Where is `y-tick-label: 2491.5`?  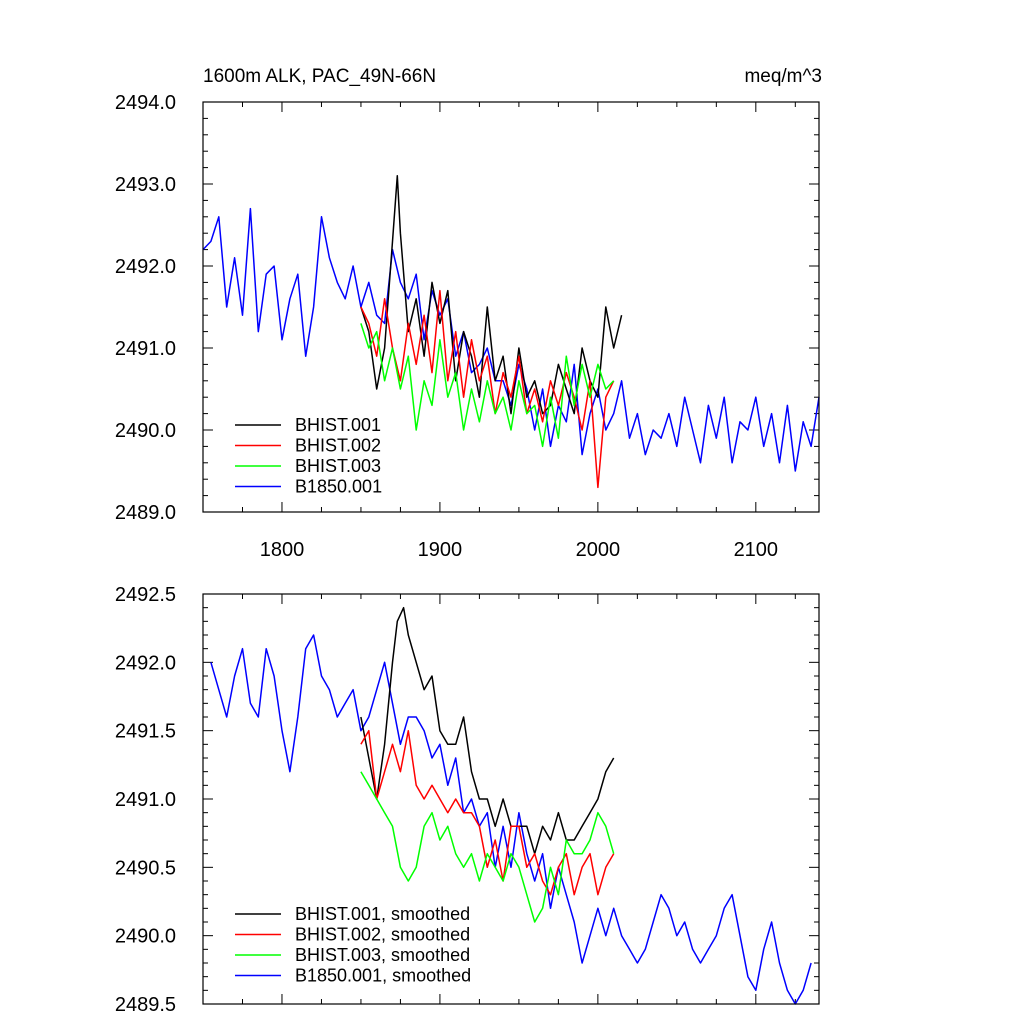 y-tick-label: 2491.5 is located at coordinates (145, 732).